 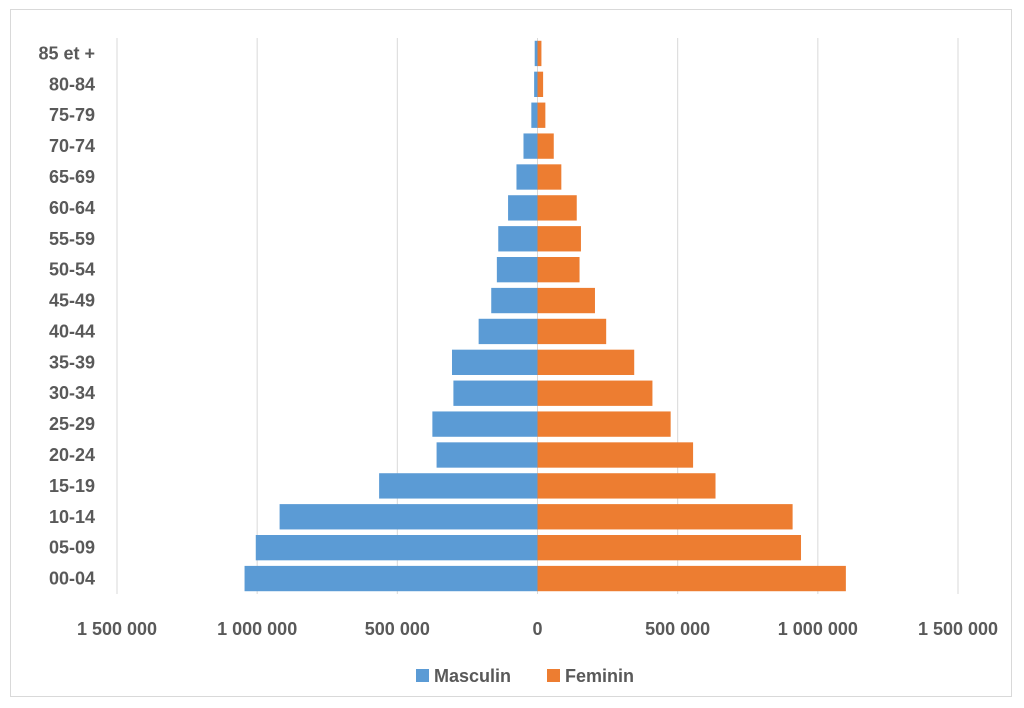 I want to click on x-tick-label: 0, so click(x=537, y=629).